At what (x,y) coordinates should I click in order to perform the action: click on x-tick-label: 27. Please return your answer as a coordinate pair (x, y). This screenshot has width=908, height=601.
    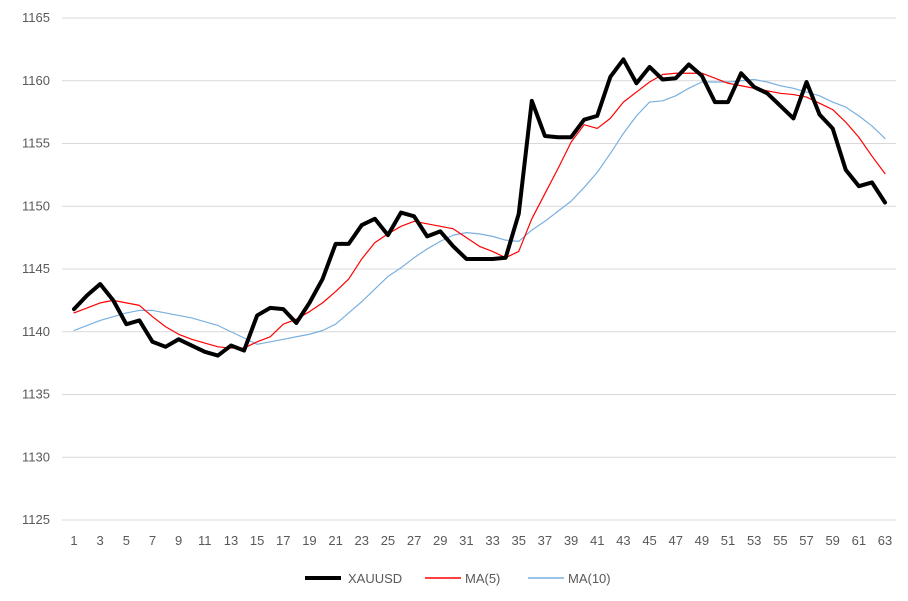
    Looking at the image, I should click on (414, 540).